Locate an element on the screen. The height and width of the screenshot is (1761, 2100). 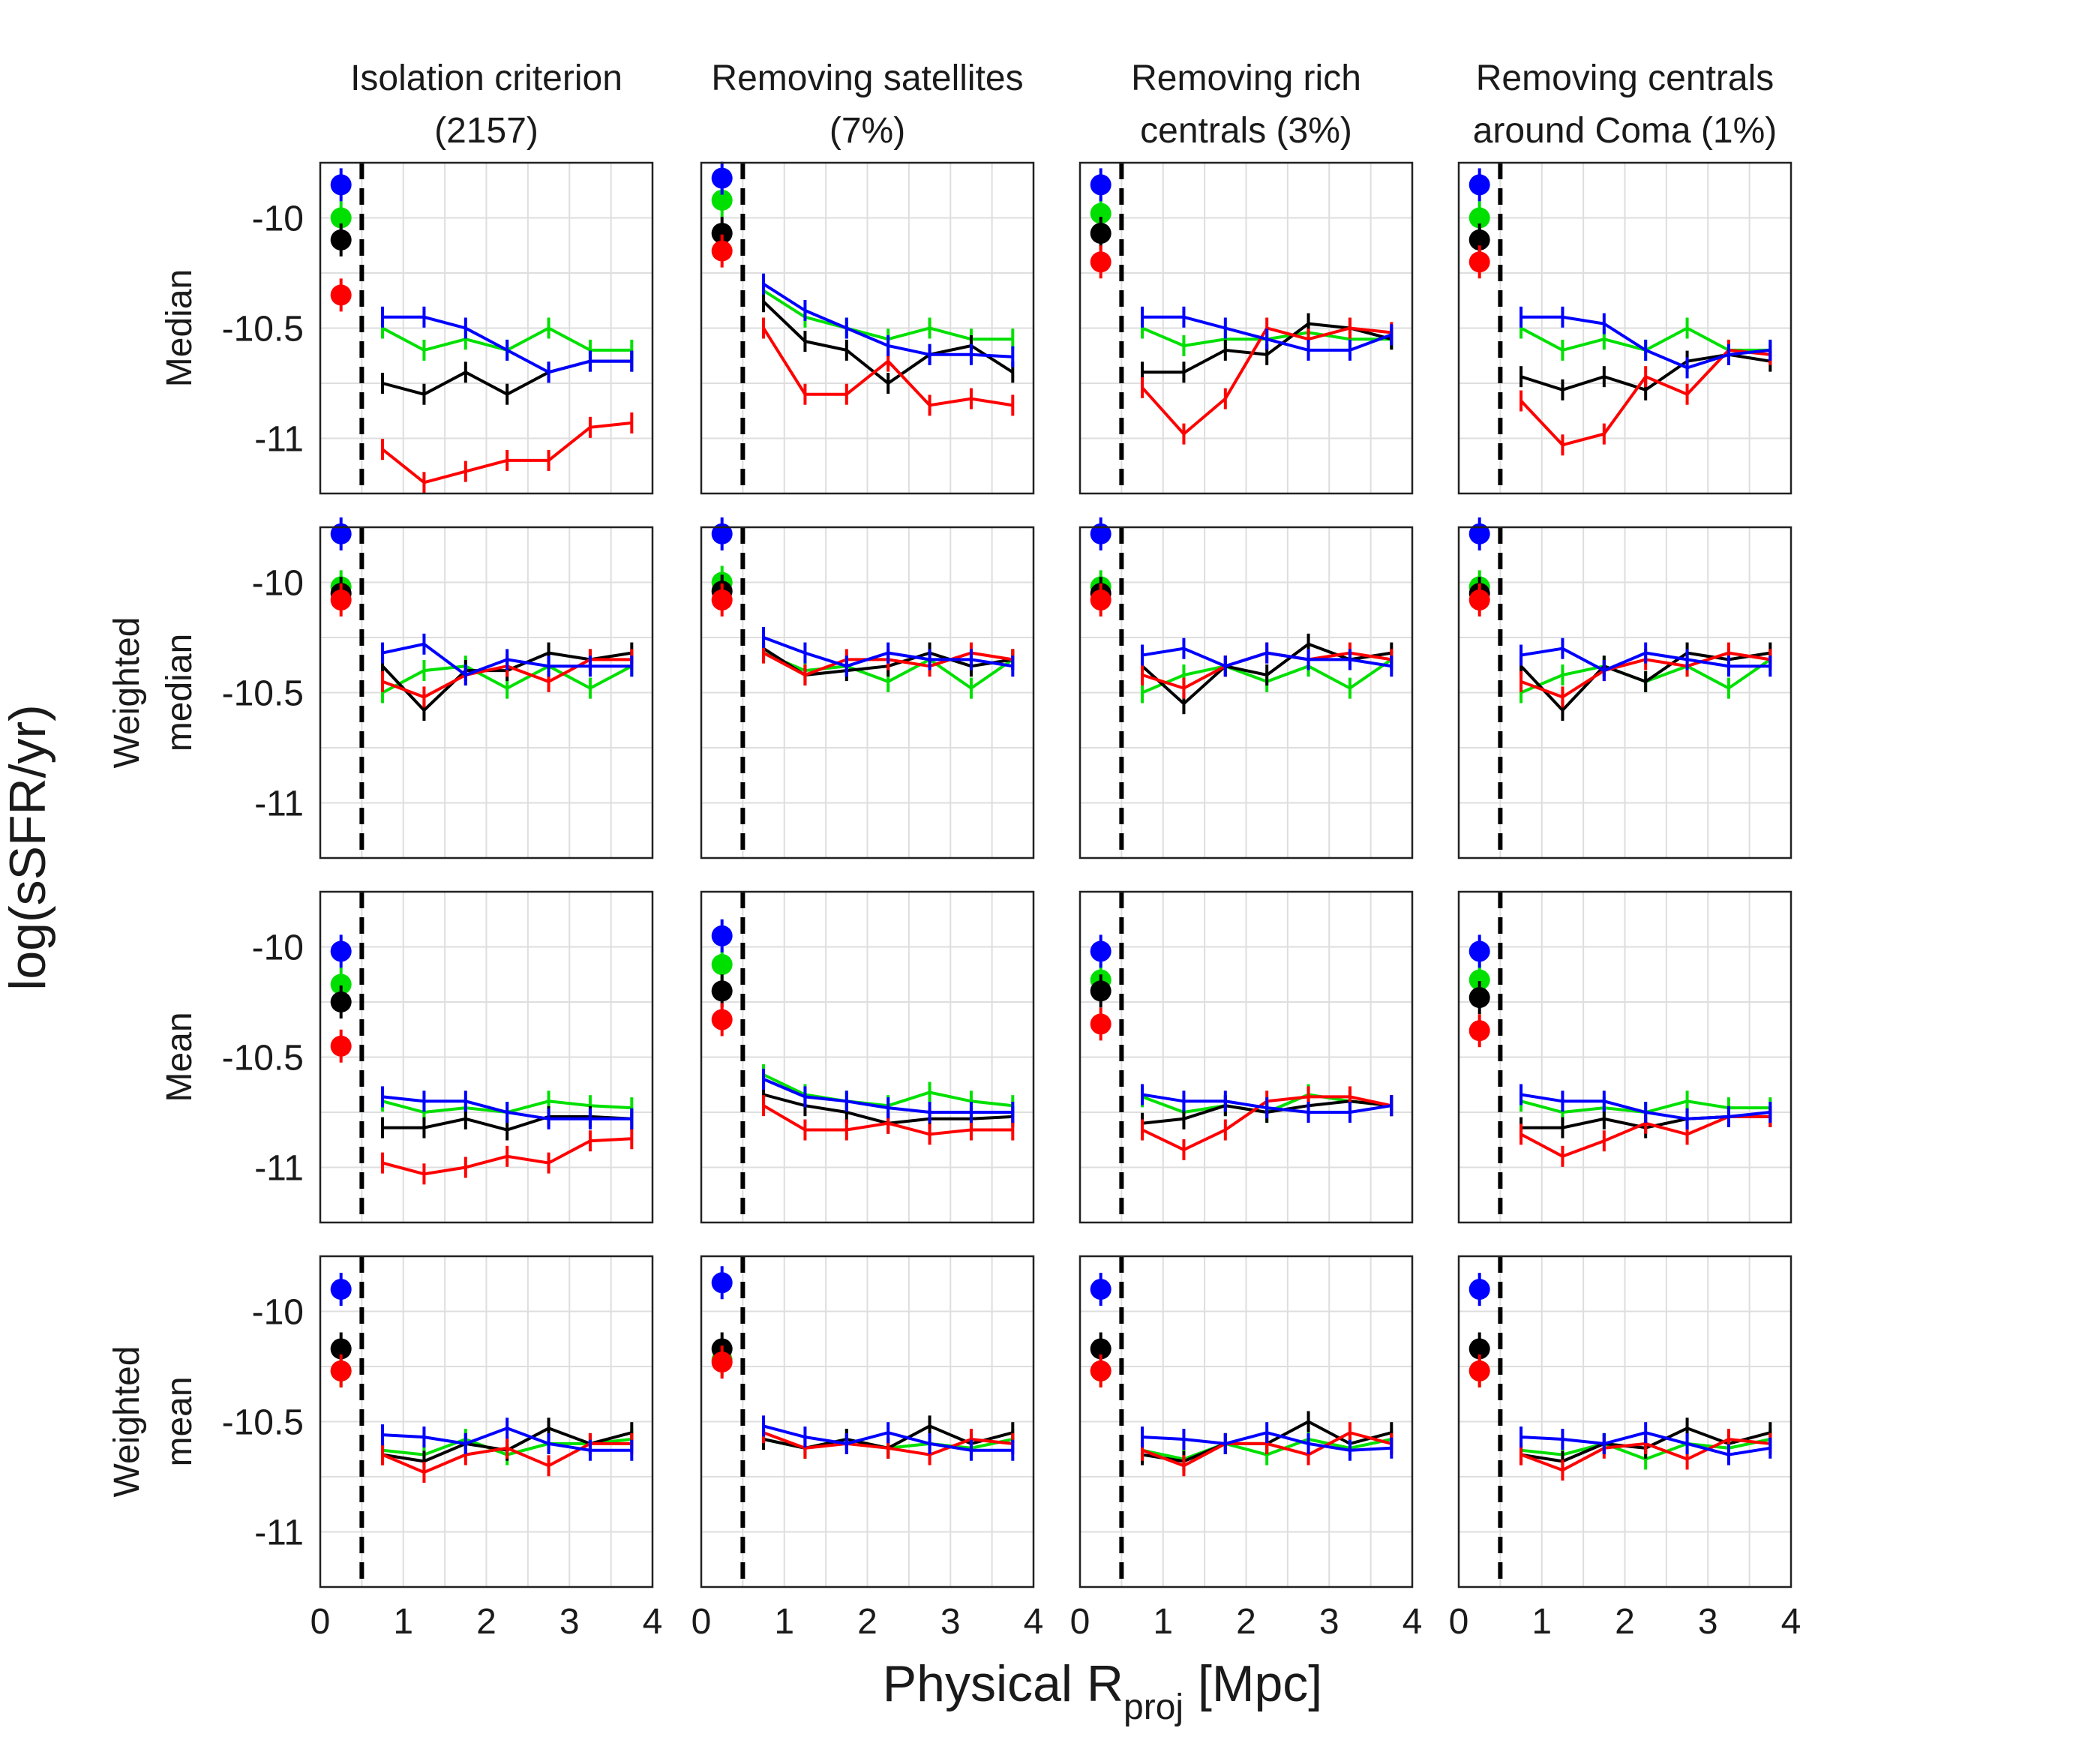
column-title-2-line-2: (7%) is located at coordinates (867, 131).